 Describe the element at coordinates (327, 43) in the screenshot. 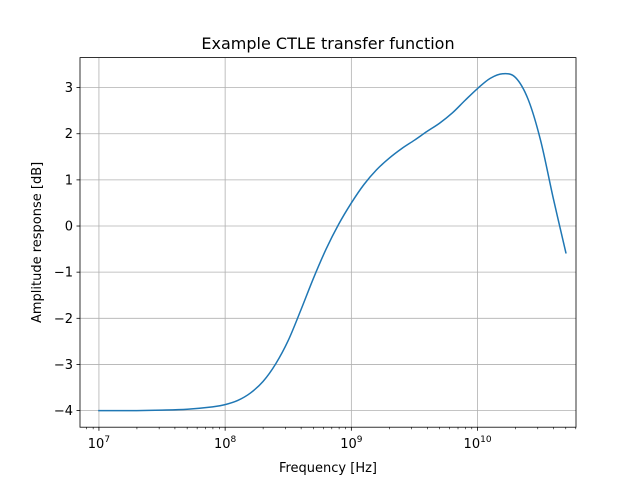

I see `chart-title: Example CTLE transfer function` at that location.